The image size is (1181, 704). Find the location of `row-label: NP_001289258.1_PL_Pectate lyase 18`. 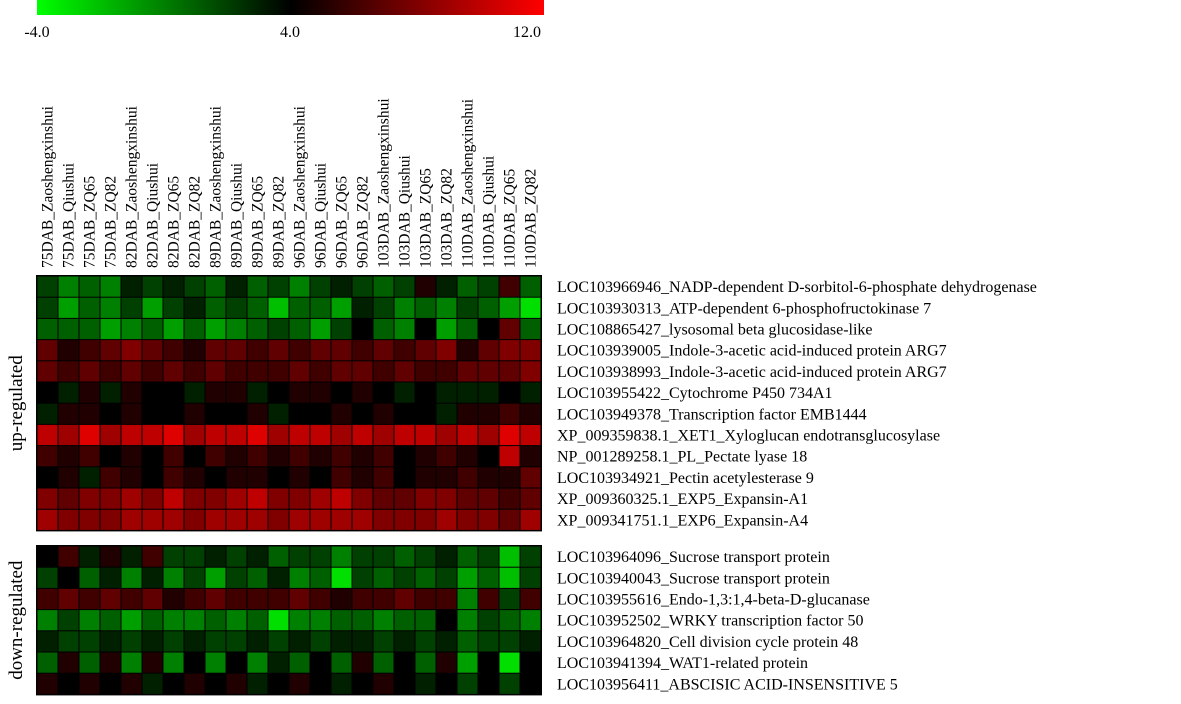

row-label: NP_001289258.1_PL_Pectate lyase 18 is located at coordinates (682, 457).